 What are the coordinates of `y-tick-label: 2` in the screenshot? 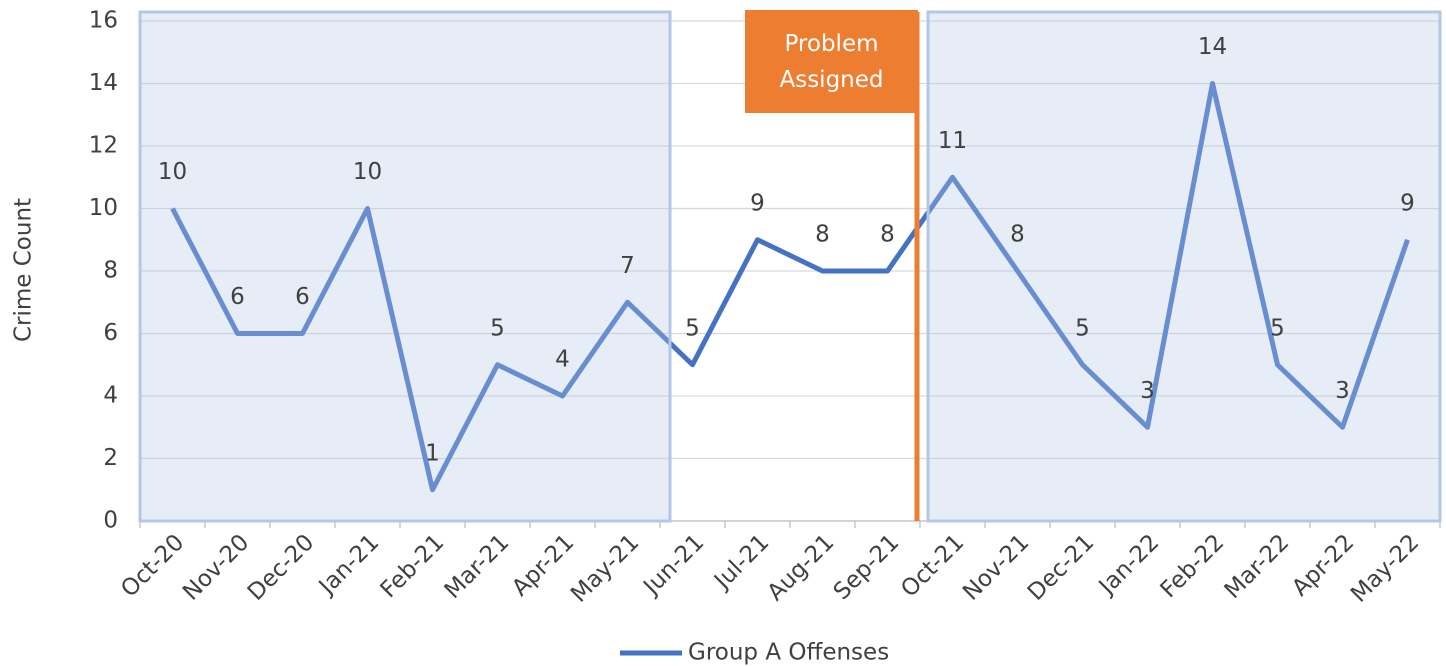 It's located at (110, 458).